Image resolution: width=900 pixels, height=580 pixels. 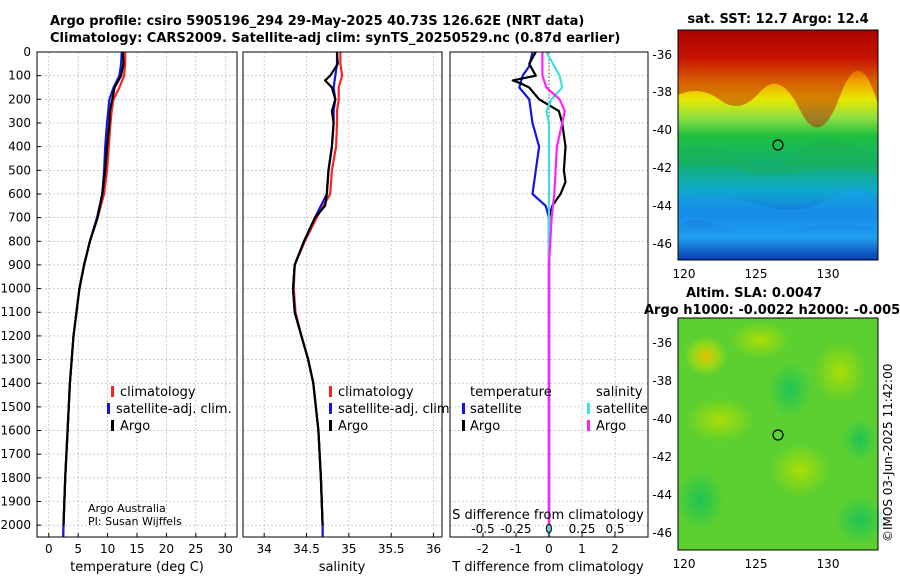 I want to click on y-tick-label: 700, so click(x=19, y=218).